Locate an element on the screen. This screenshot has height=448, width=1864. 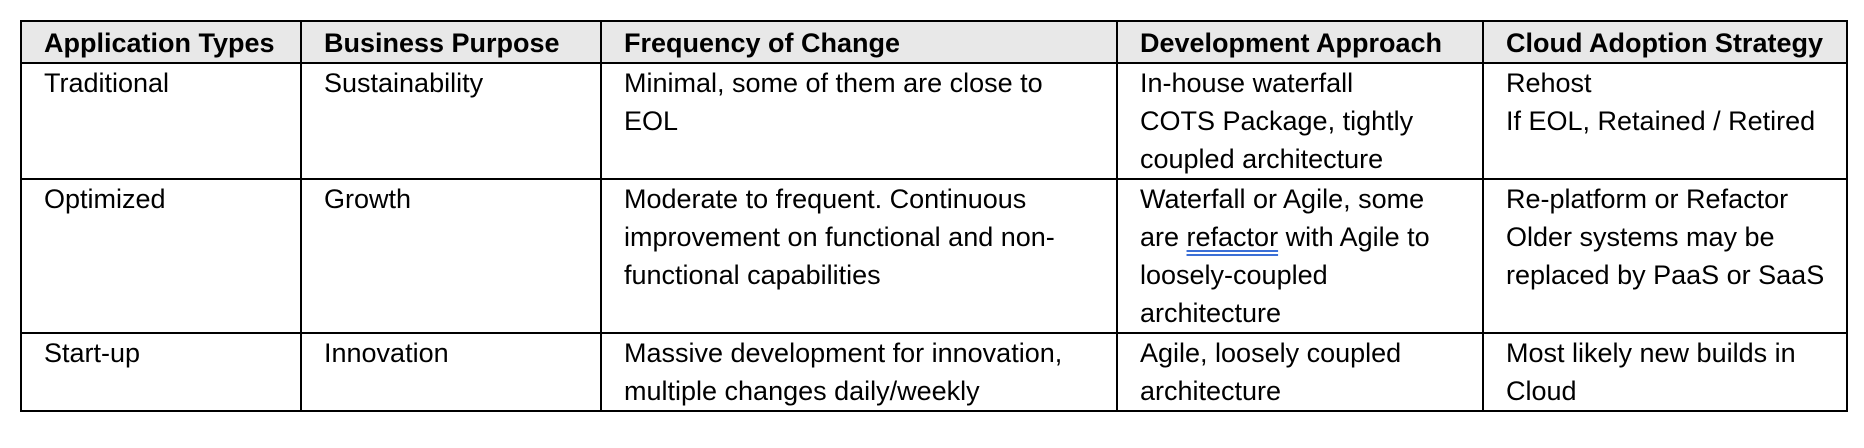
cell-development-approach: Agile, loosely coupled architecture is located at coordinates (1300, 372).